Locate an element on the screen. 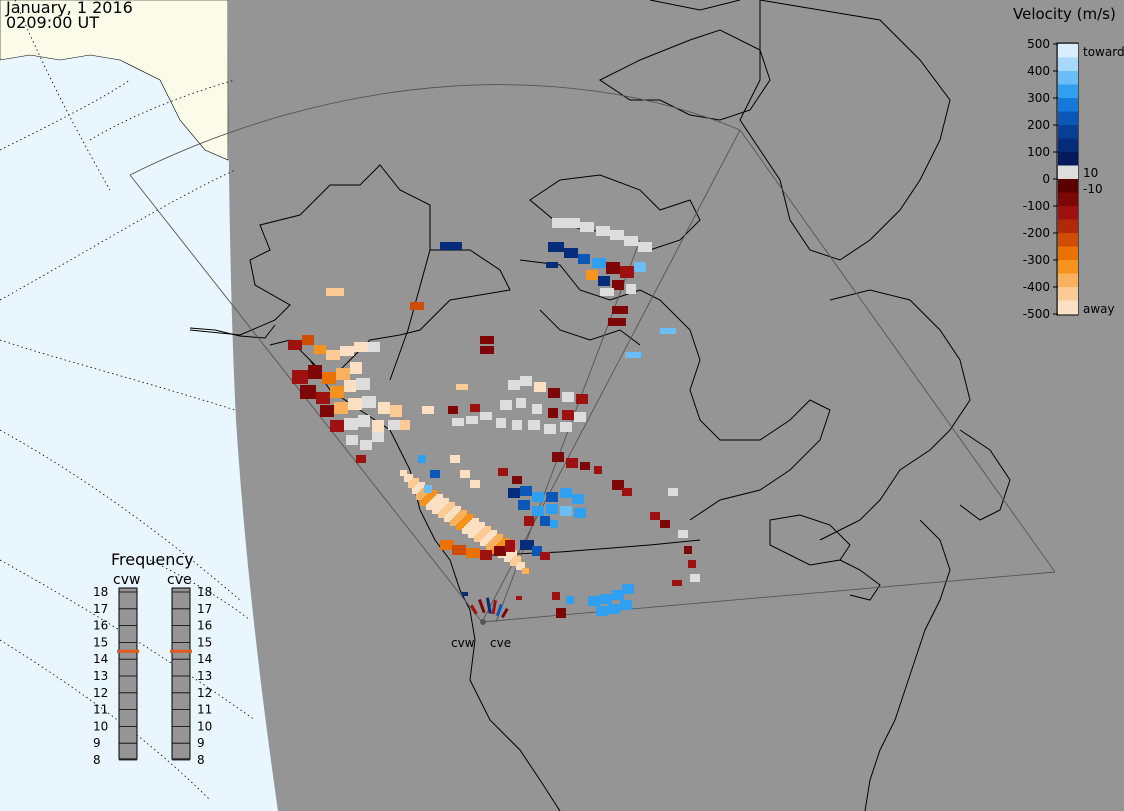  date-text: January, 1 2016 is located at coordinates (69, 8).